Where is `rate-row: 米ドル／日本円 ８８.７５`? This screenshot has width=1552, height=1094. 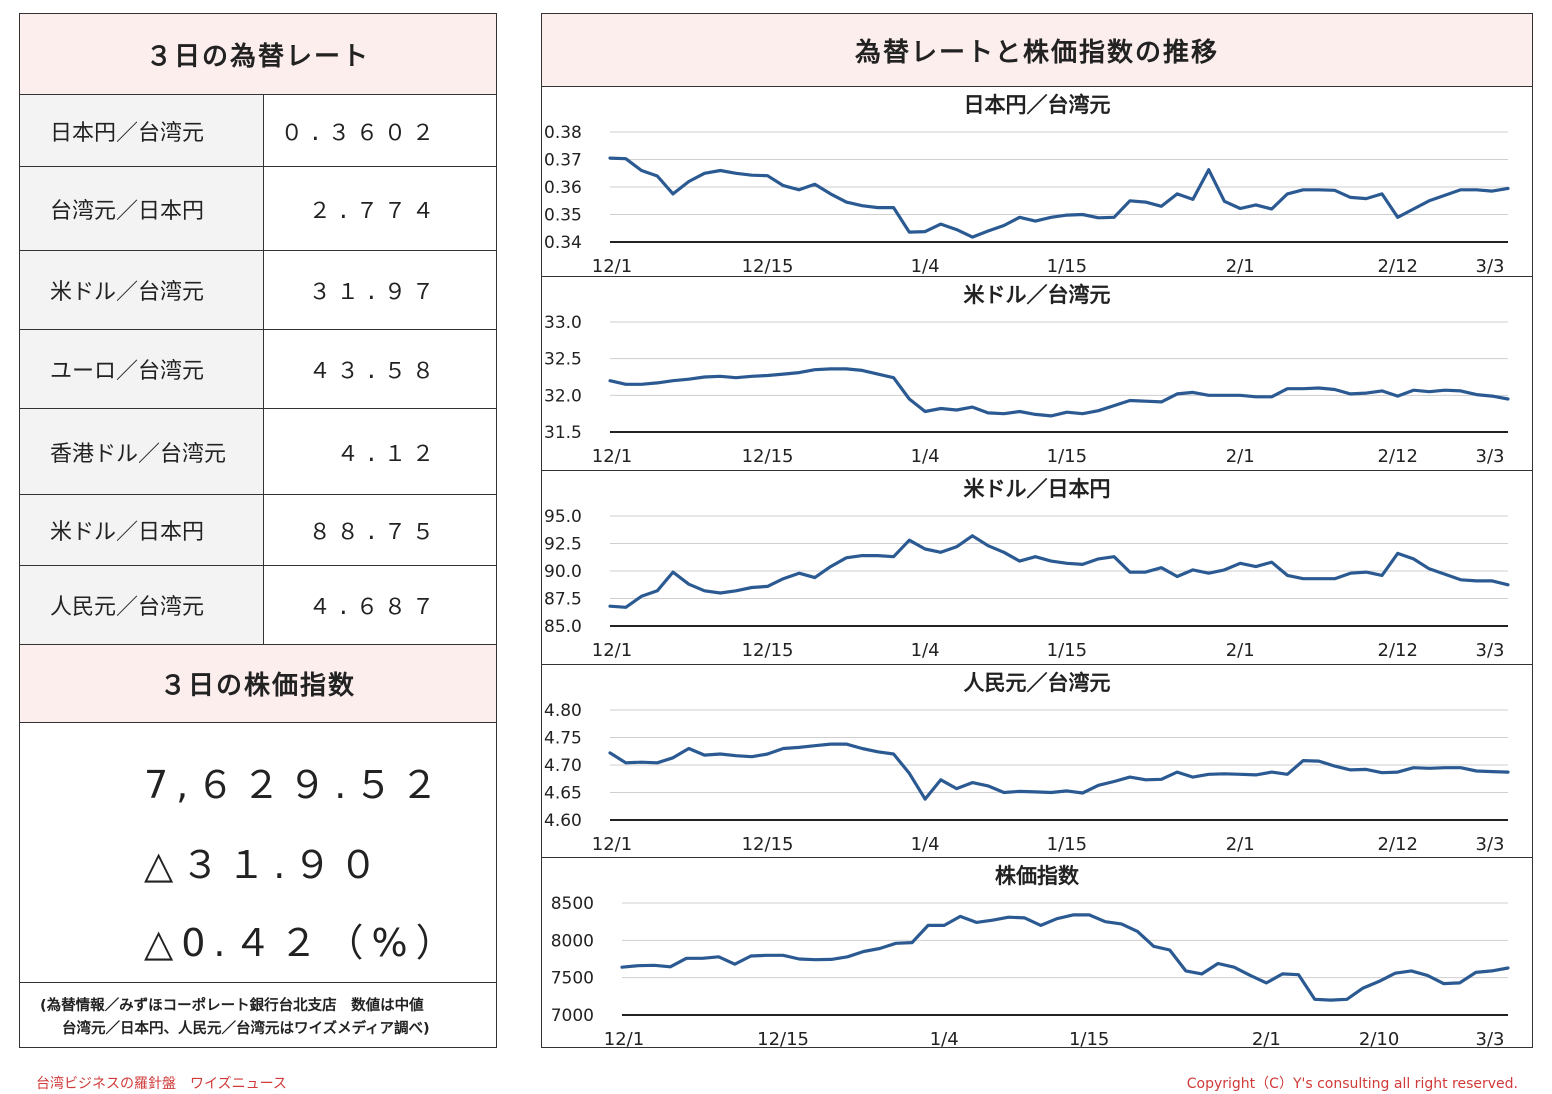 rate-row: 米ドル／日本円 ８８.７５ is located at coordinates (258, 529).